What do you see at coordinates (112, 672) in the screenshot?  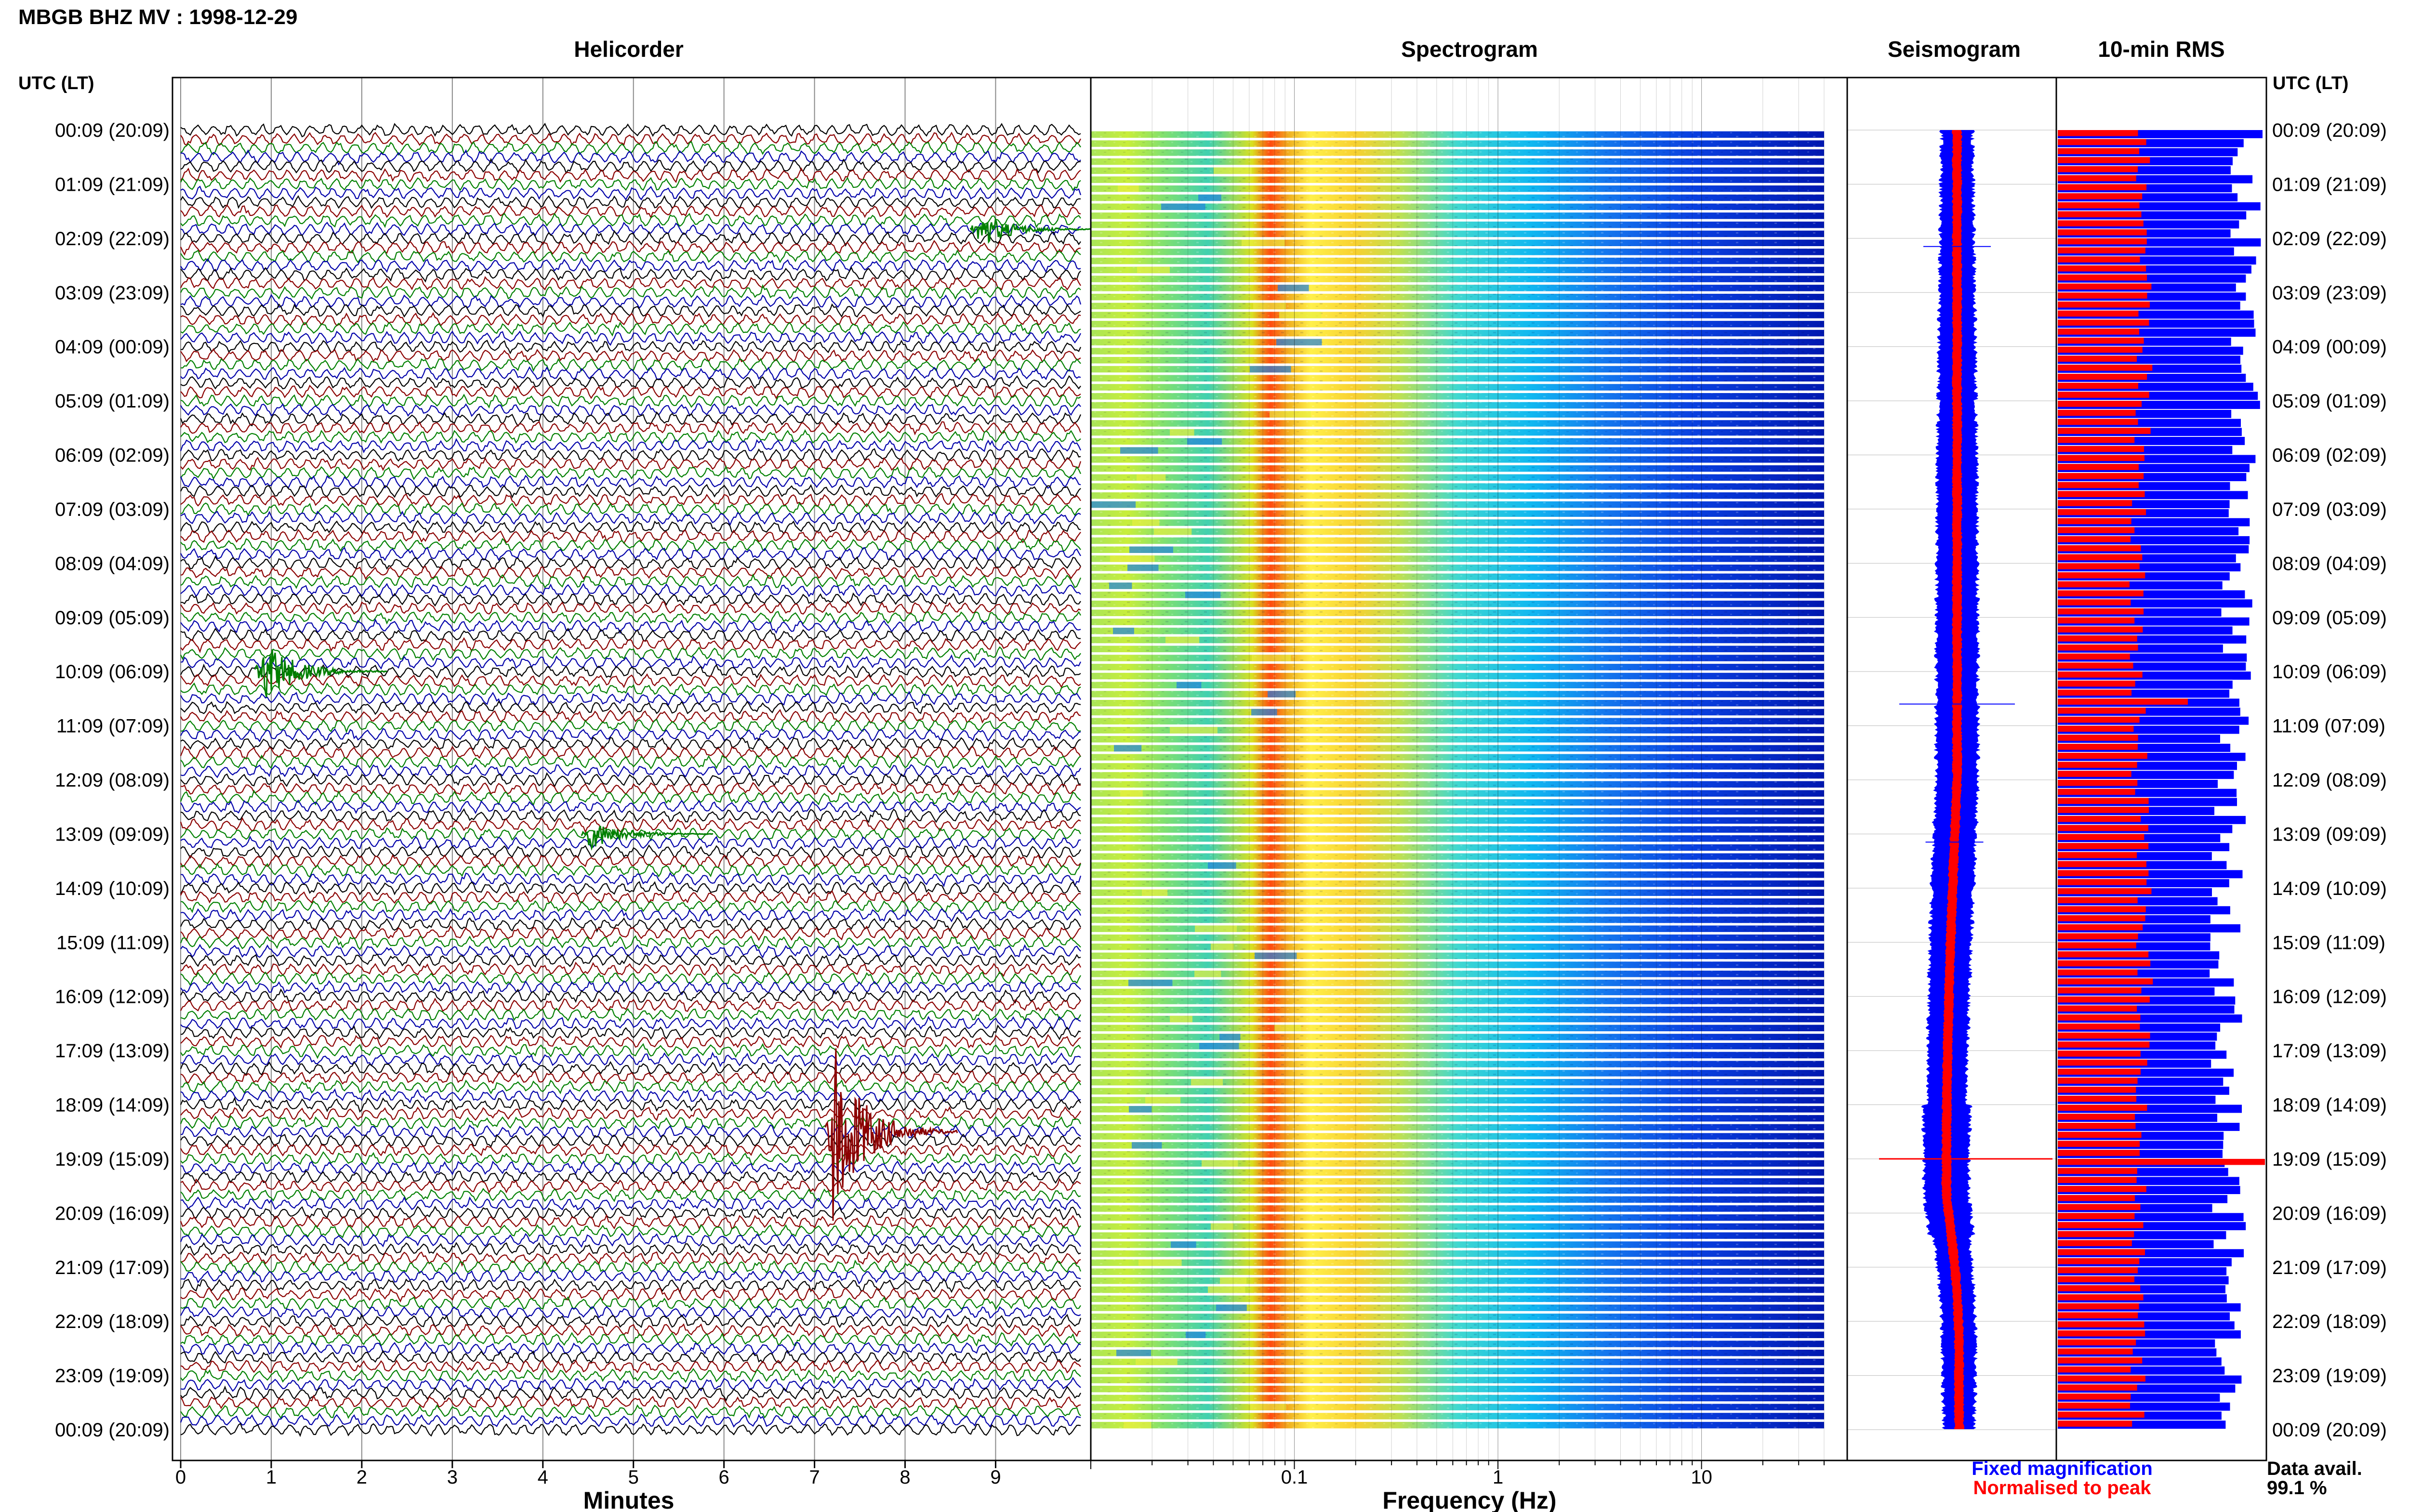 I see `left-time-tick-label: 10:09 (06:09)` at bounding box center [112, 672].